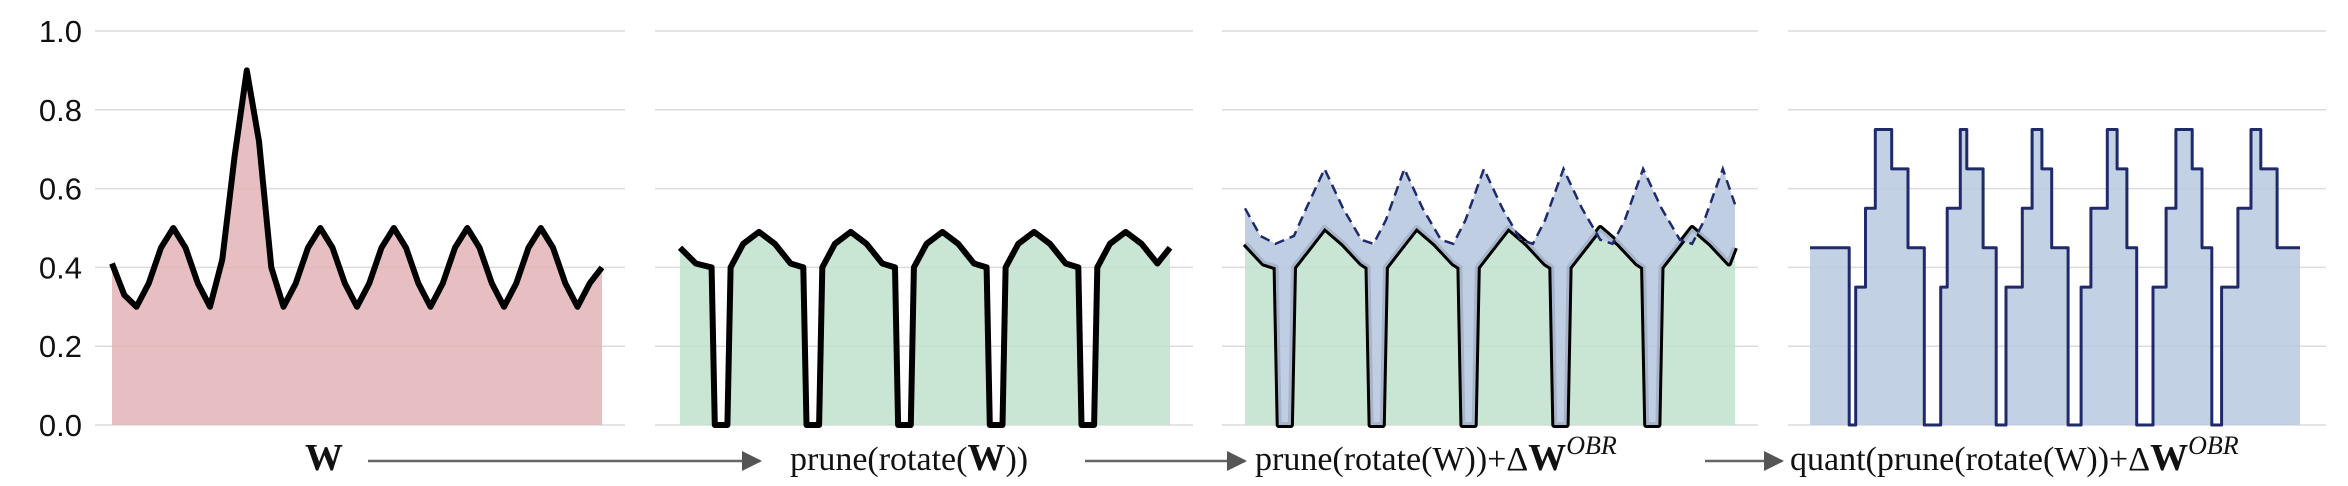 The width and height of the screenshot is (2348, 486). Describe the element at coordinates (1970, 459) in the screenshot. I see `caption-text: quant(prune(rotate(W))+Δ` at that location.